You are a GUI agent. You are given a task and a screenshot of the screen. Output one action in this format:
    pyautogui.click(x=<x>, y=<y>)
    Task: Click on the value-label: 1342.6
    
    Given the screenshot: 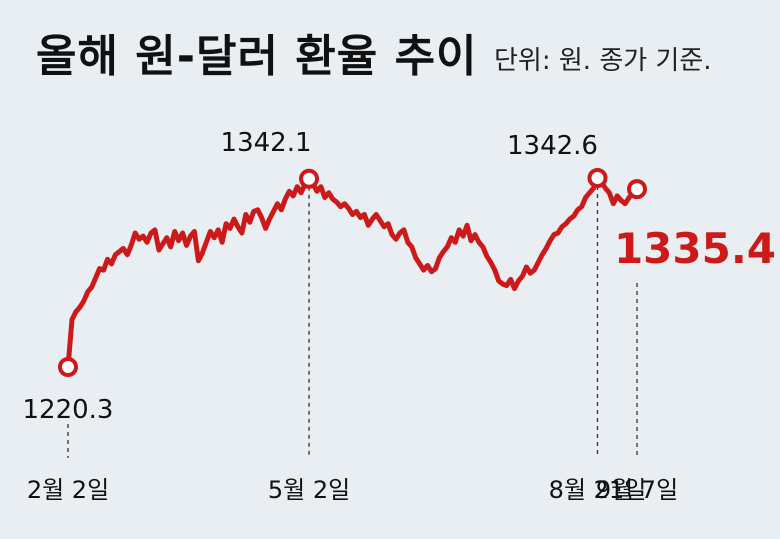 What is the action you would take?
    pyautogui.click(x=552, y=146)
    